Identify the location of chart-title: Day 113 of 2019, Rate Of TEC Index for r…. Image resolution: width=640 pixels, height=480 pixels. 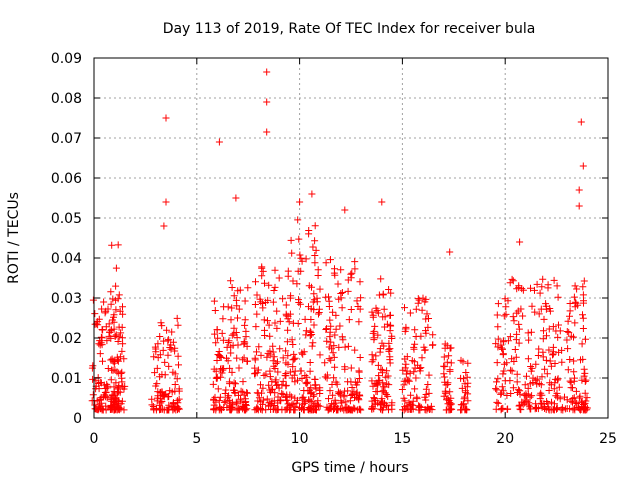
(349, 29).